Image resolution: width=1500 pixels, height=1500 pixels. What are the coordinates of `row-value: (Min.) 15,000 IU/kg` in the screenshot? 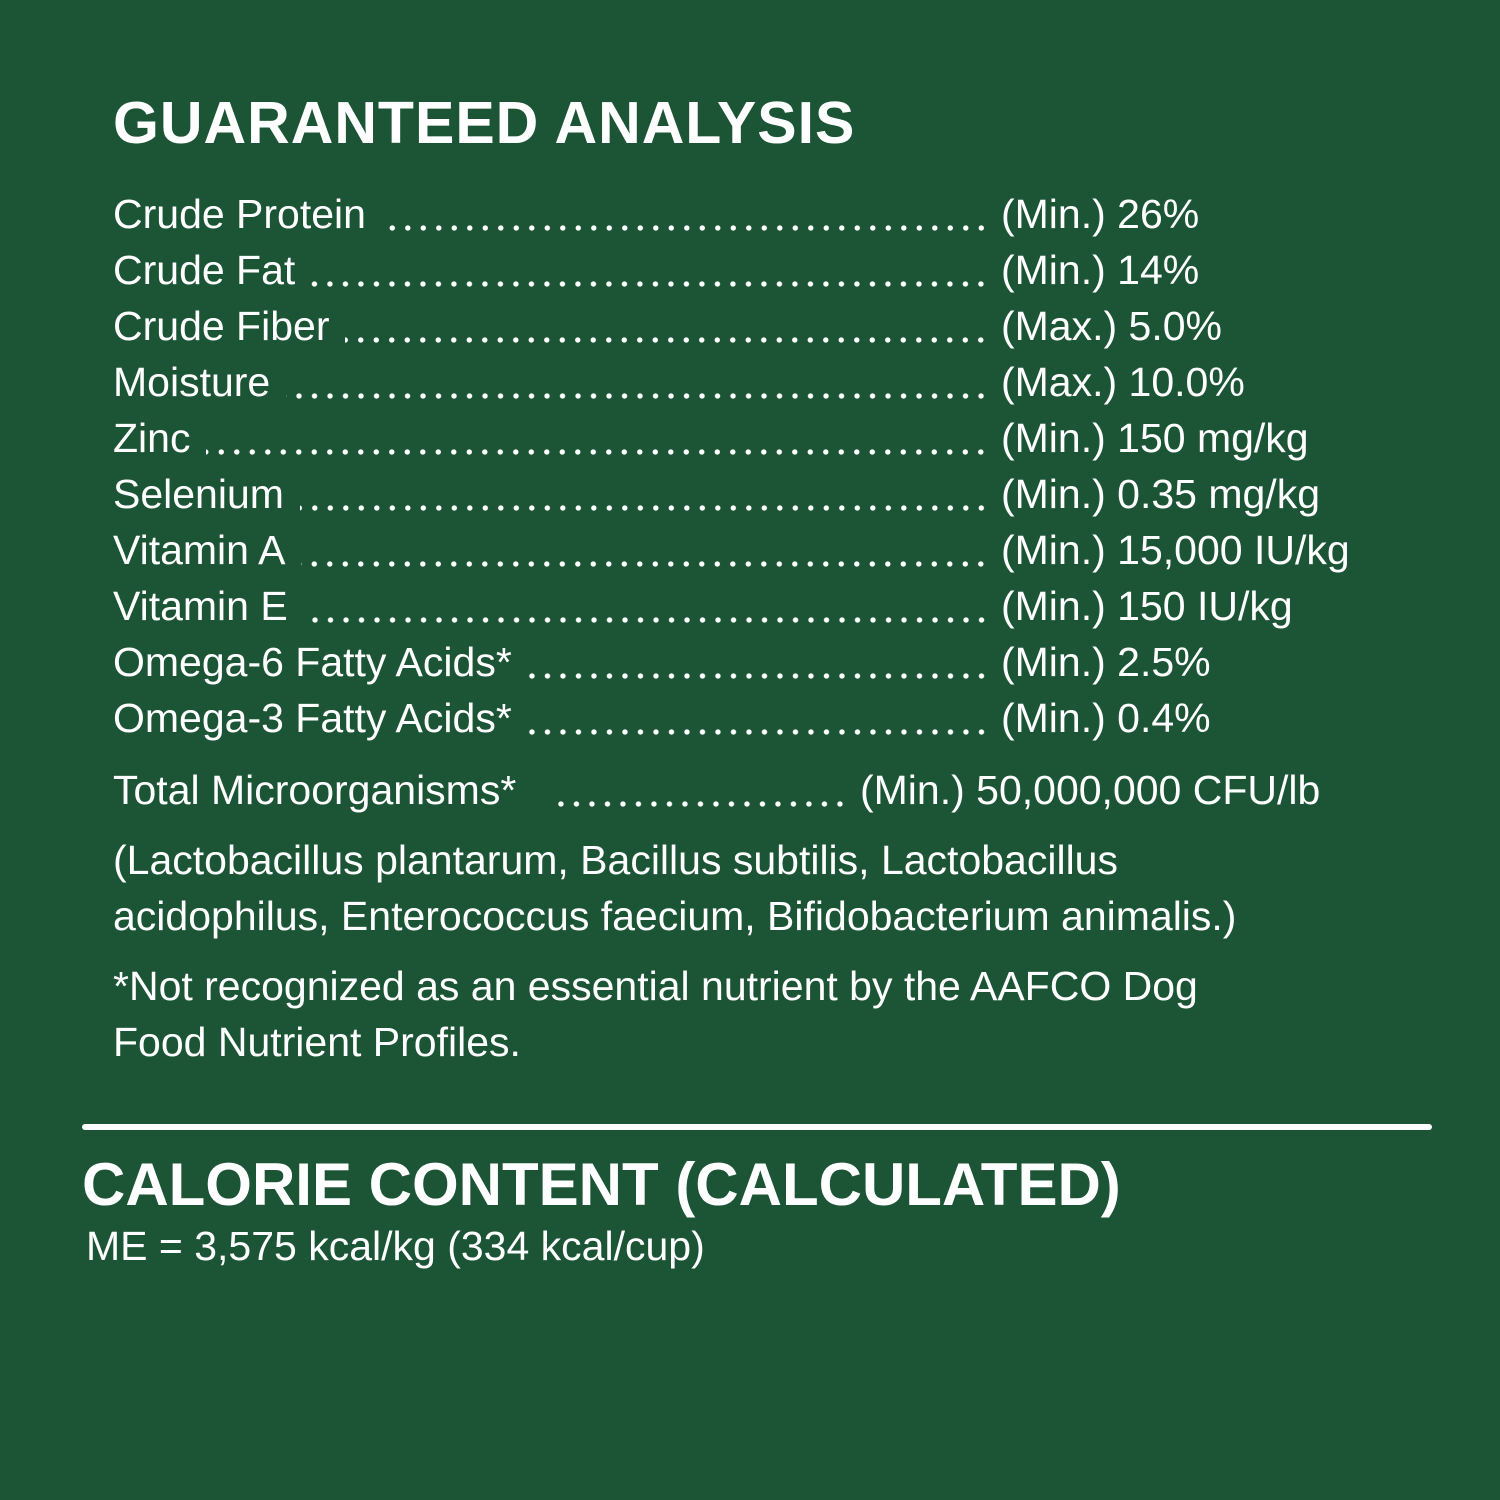 It's located at (1175, 550).